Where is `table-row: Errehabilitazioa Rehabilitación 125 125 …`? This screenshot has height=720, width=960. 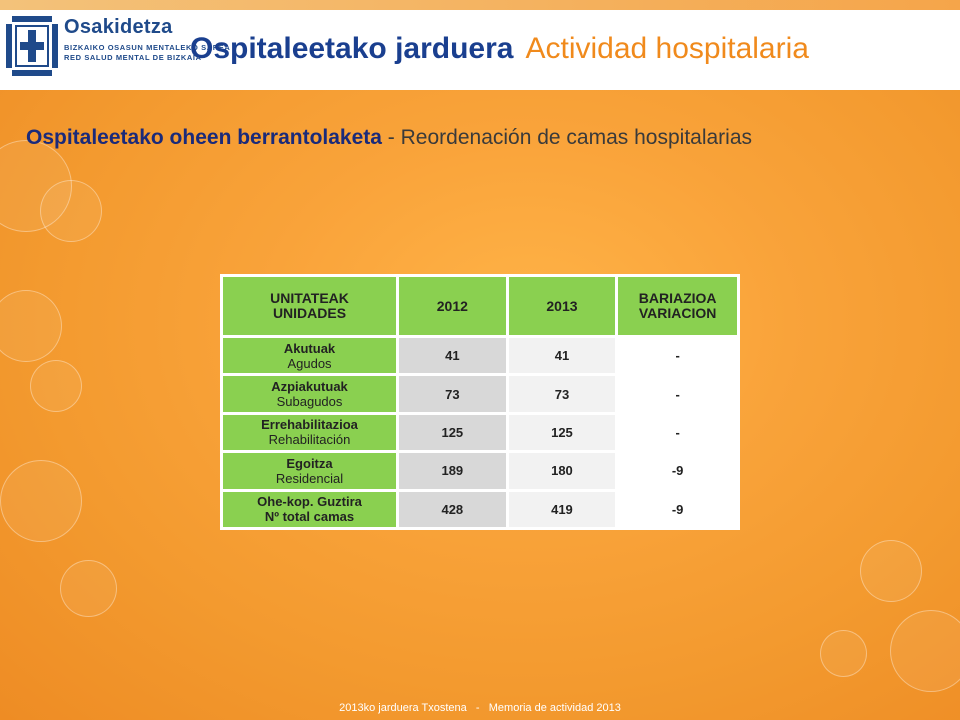 table-row: Errehabilitazioa Rehabilitación 125 125 … is located at coordinates (480, 432).